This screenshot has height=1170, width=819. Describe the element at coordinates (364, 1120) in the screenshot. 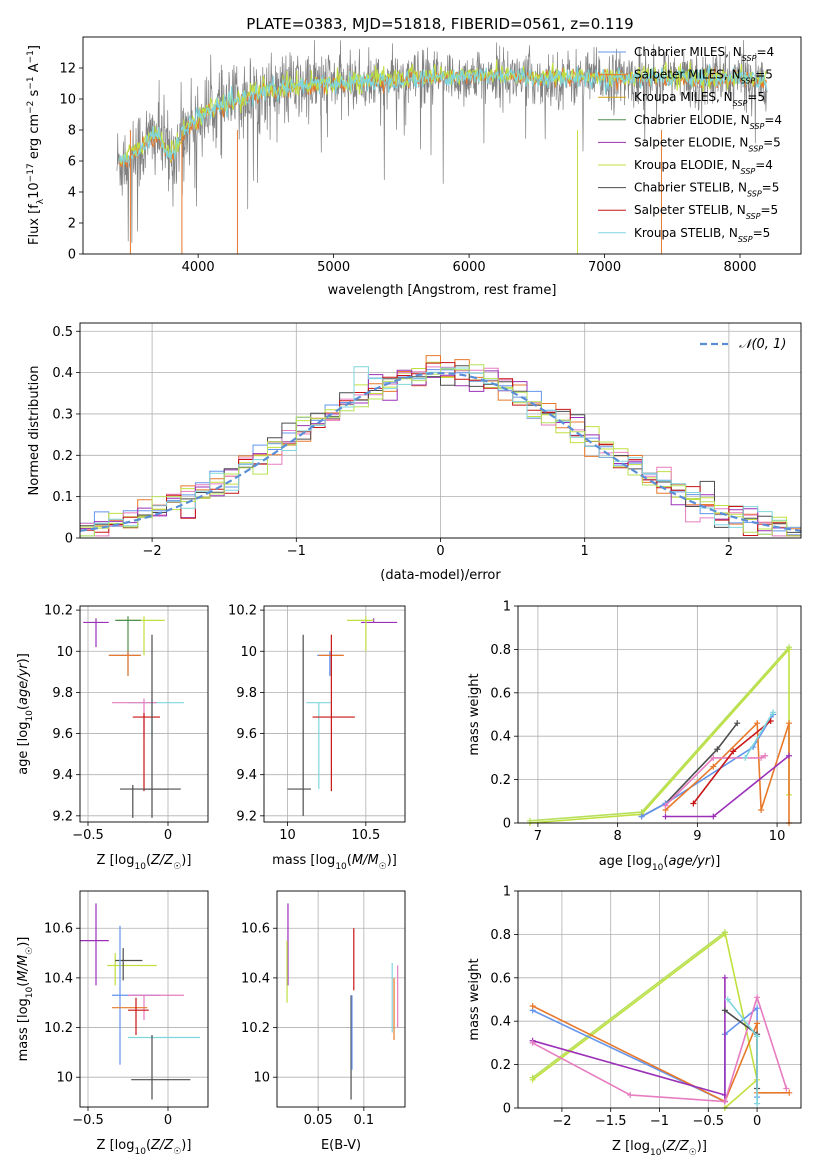

I see `x-tick-label: 0.1` at that location.